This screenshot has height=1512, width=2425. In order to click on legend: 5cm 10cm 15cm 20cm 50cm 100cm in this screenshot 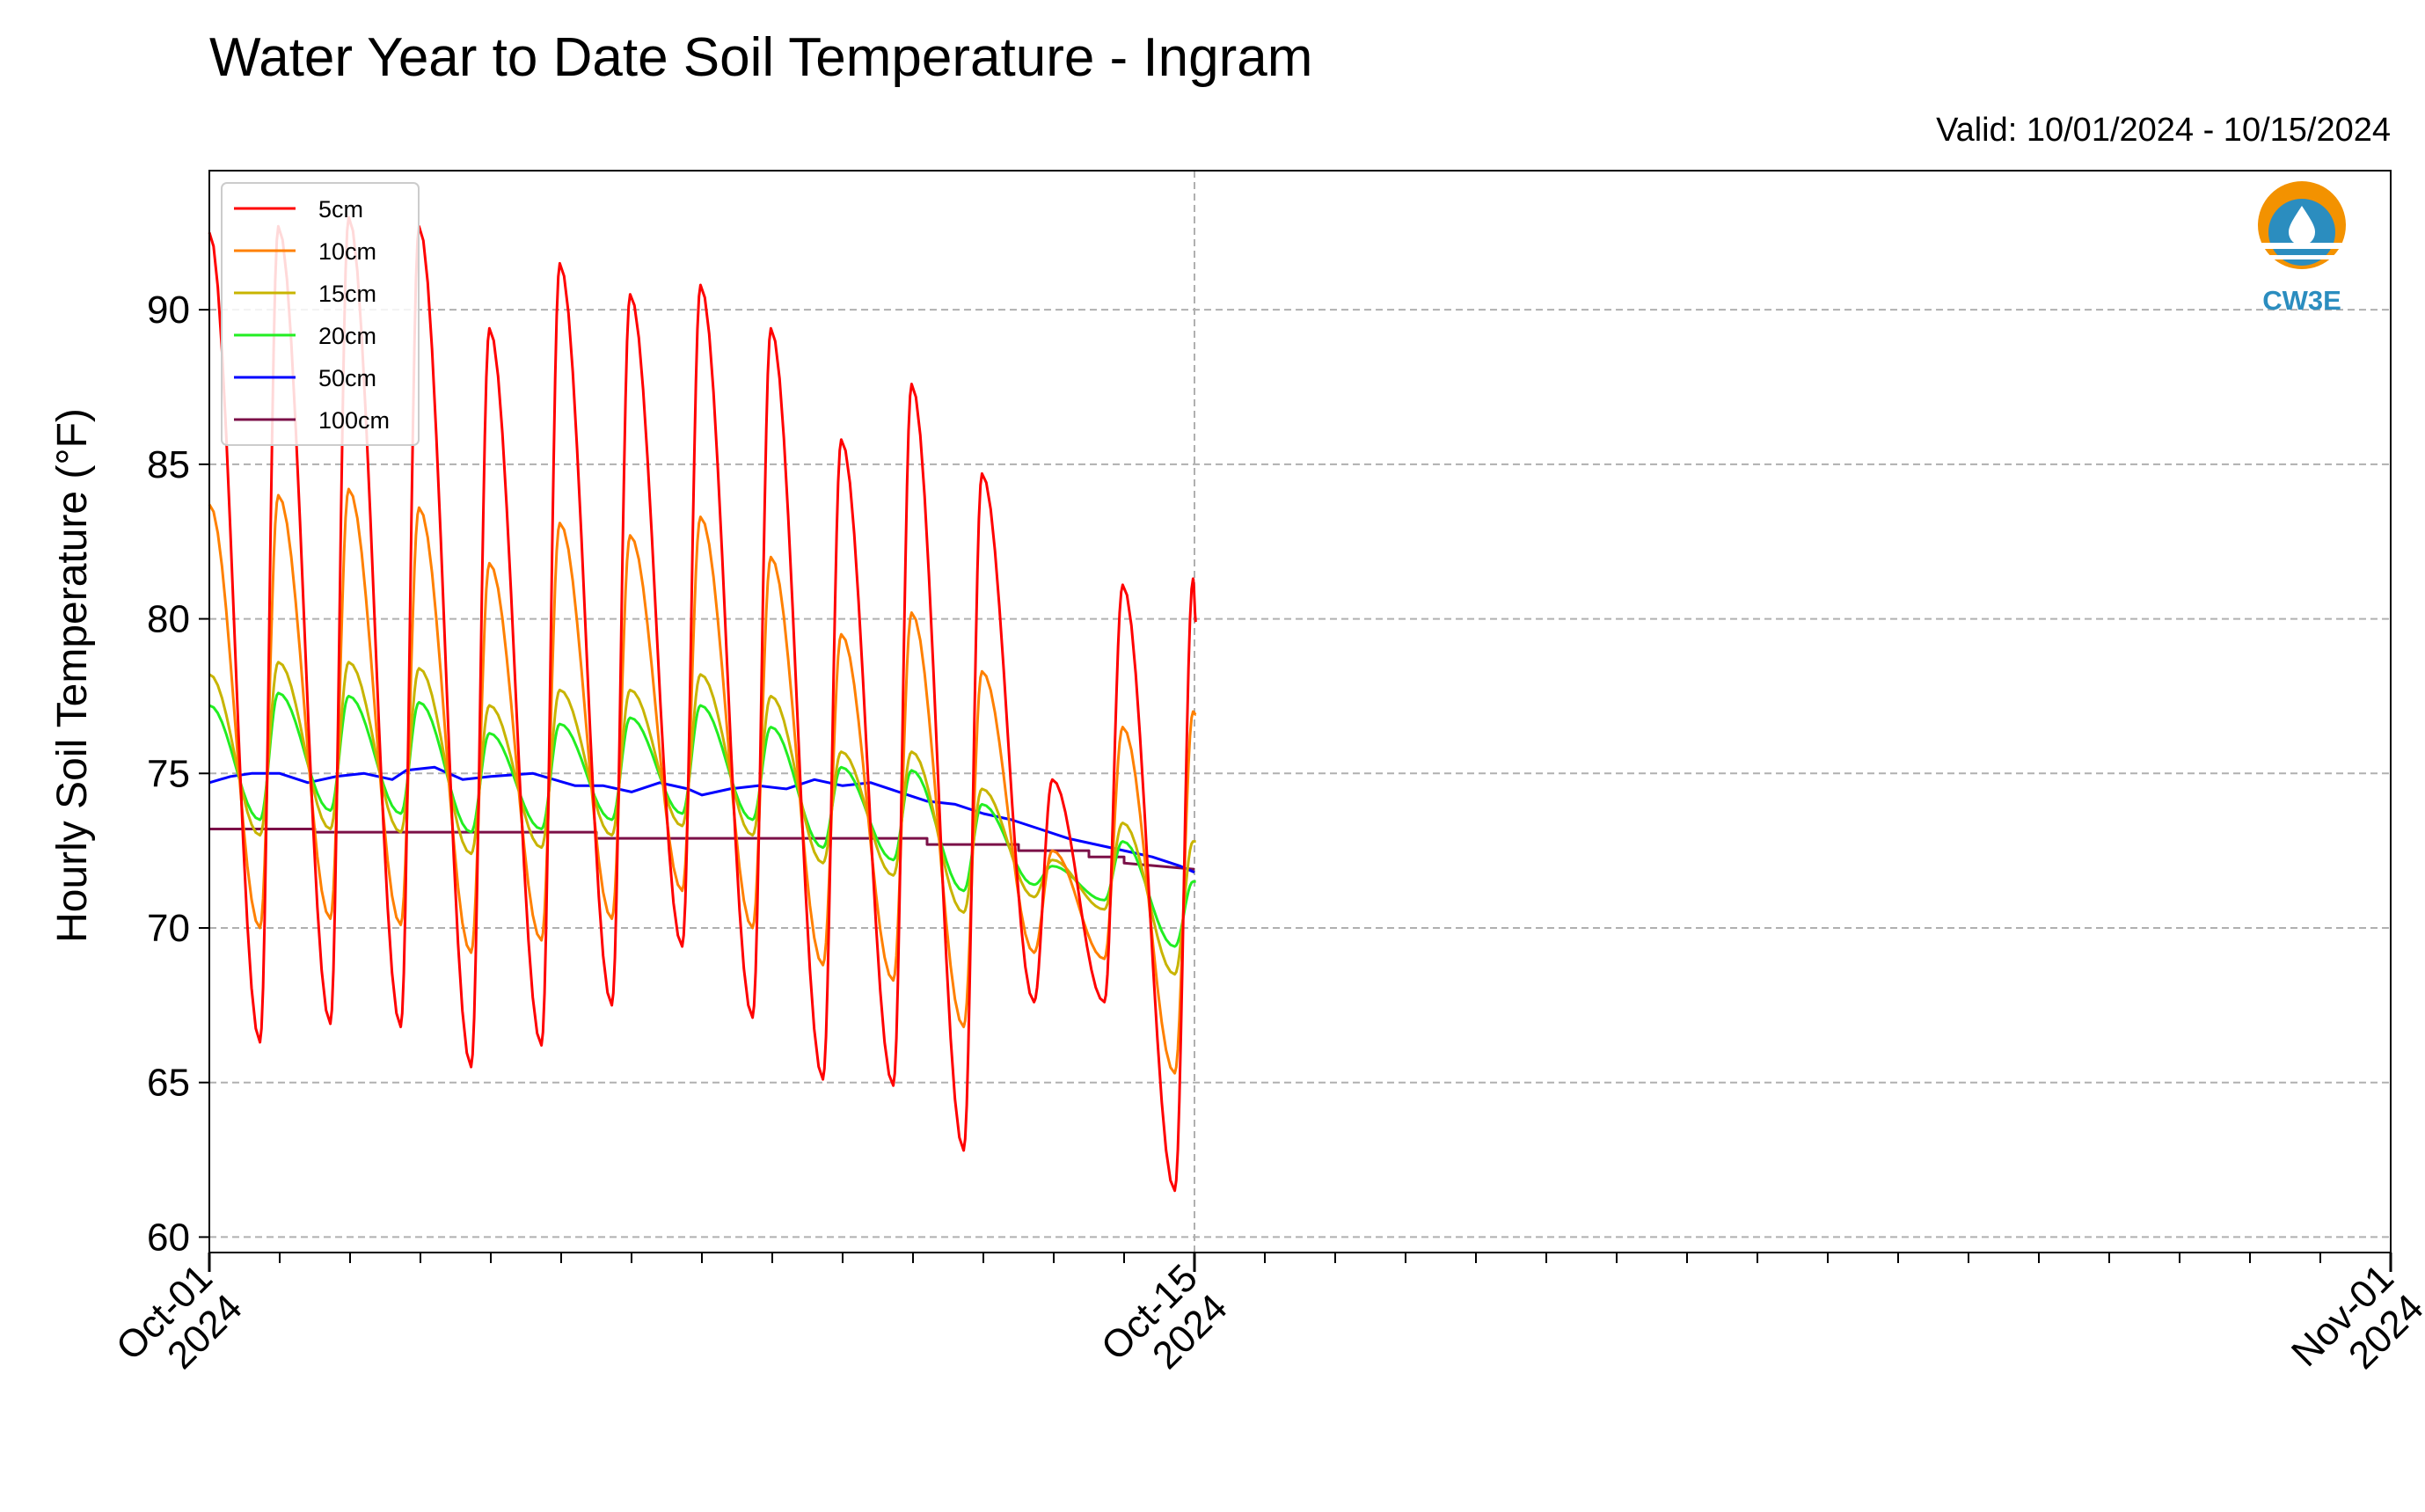, I will do `click(320, 314)`.